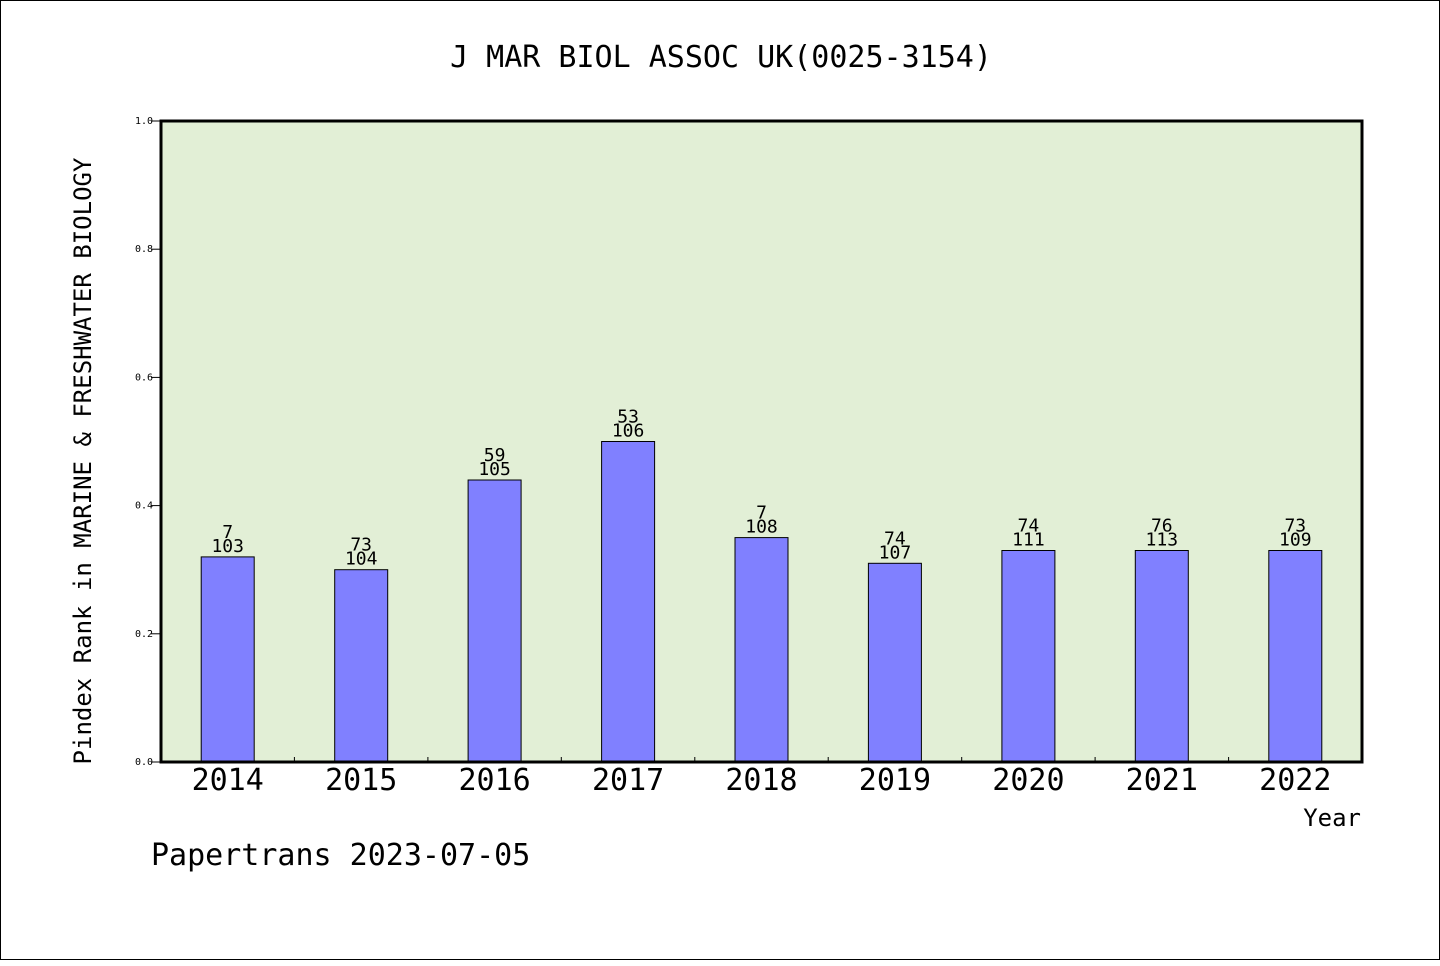 The image size is (1440, 966). What do you see at coordinates (227, 546) in the screenshot?
I see `bar-total-label-2014: 103` at bounding box center [227, 546].